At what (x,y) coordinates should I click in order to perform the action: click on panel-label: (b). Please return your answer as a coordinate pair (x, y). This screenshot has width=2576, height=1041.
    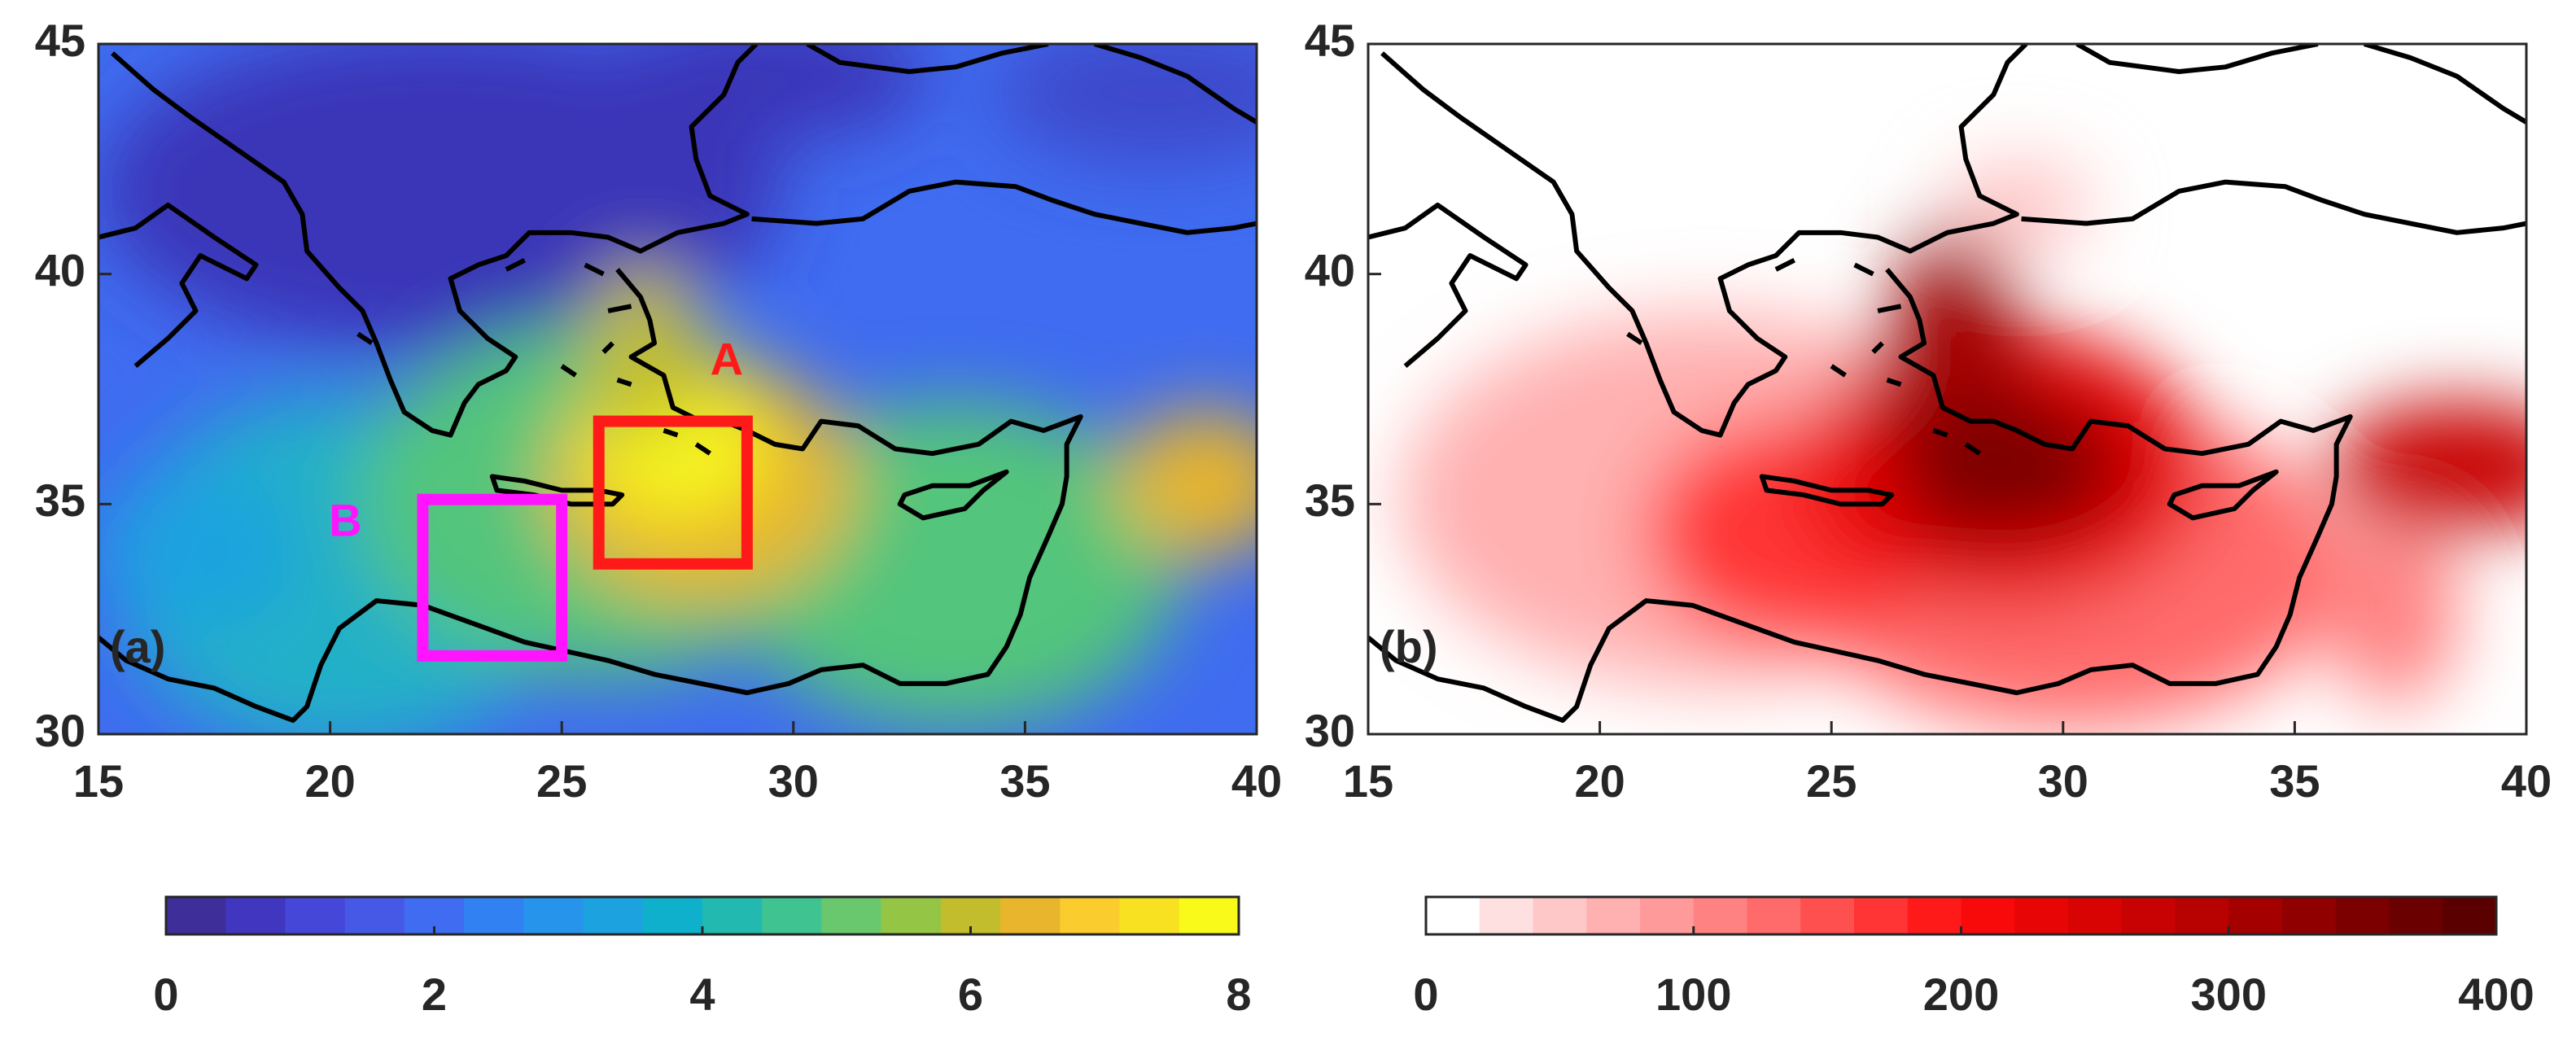
    Looking at the image, I should click on (1409, 646).